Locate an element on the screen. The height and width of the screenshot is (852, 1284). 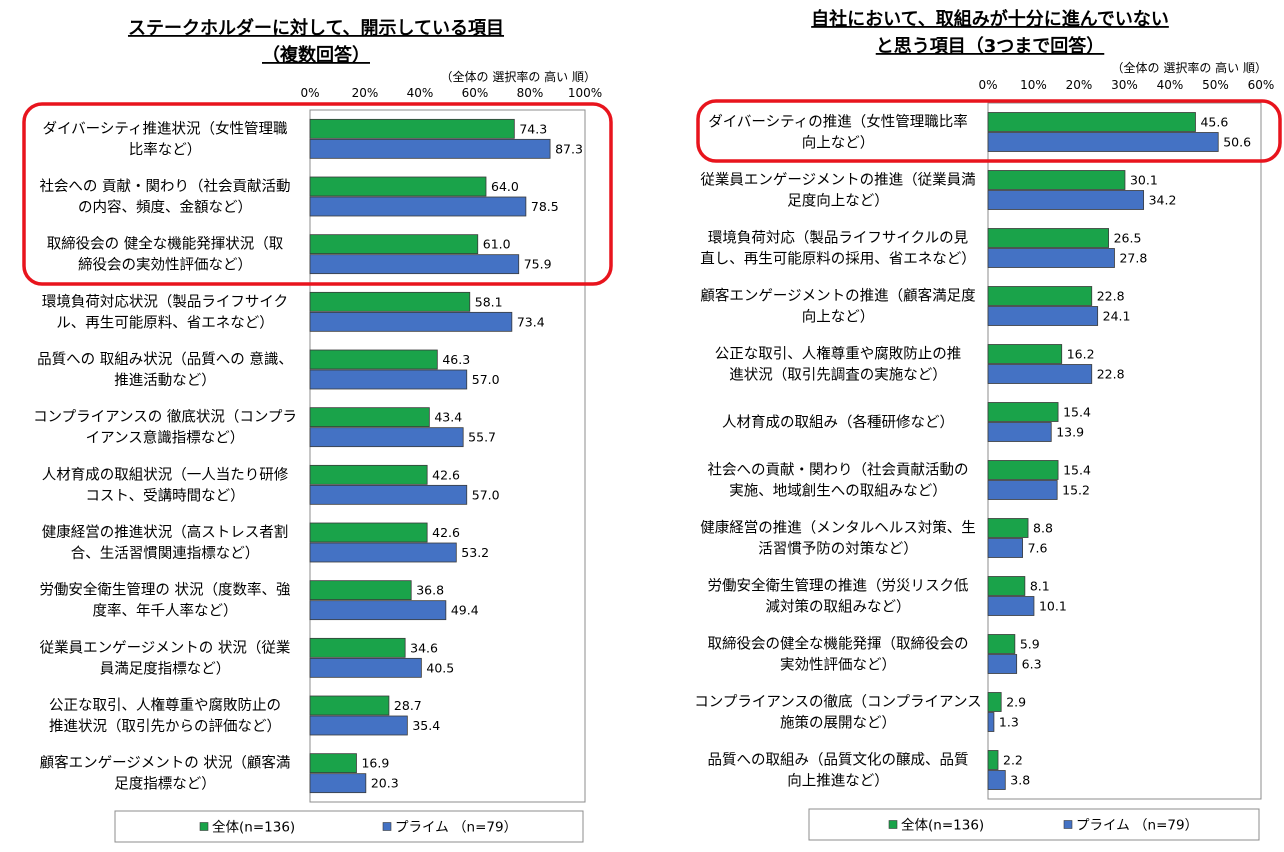
value-label: 2.9 is located at coordinates (1016, 702).